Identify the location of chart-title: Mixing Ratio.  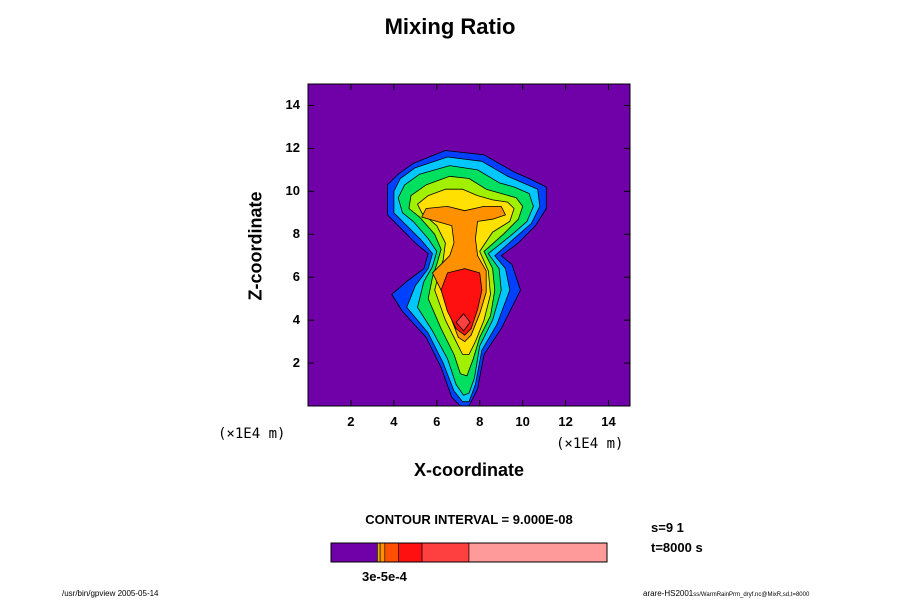
(450, 26).